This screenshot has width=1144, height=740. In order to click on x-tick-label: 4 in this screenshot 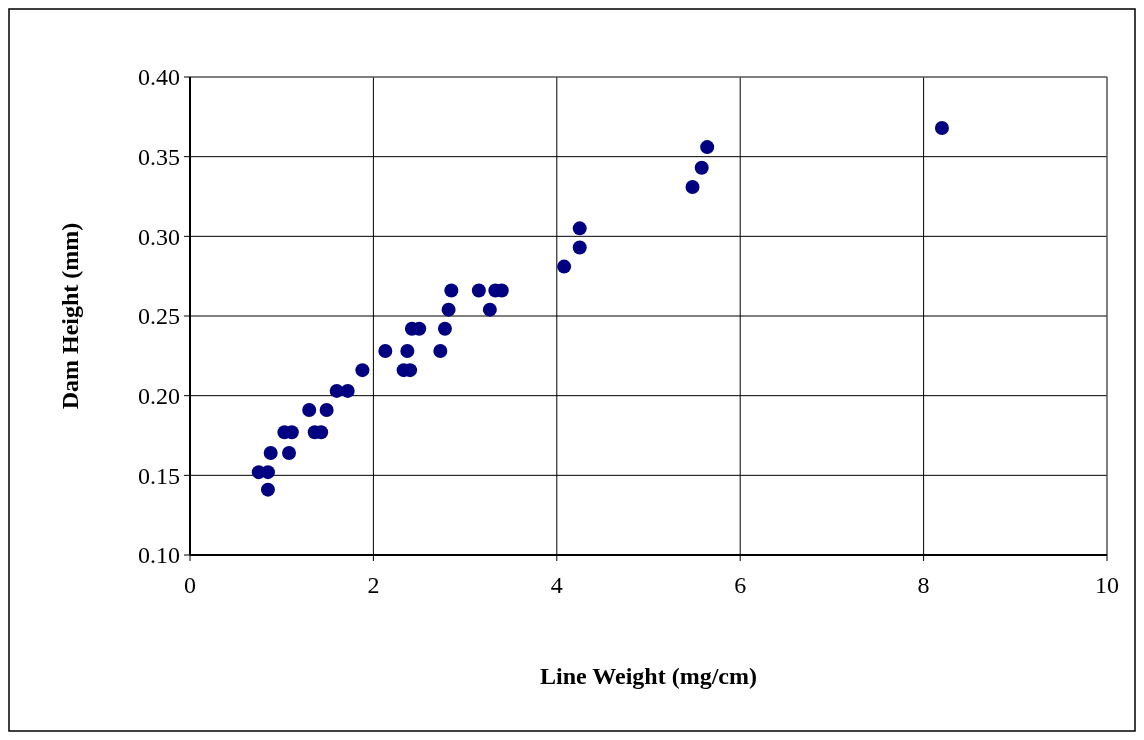, I will do `click(556, 585)`.